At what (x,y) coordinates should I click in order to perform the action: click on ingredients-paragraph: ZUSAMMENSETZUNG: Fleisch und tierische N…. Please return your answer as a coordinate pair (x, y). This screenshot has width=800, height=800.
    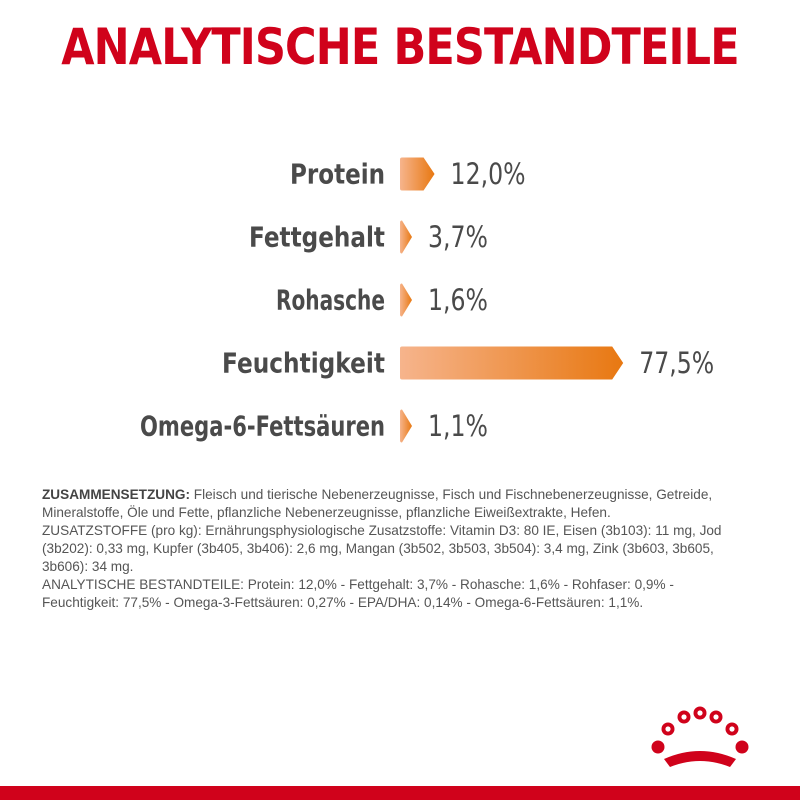
    Looking at the image, I should click on (392, 504).